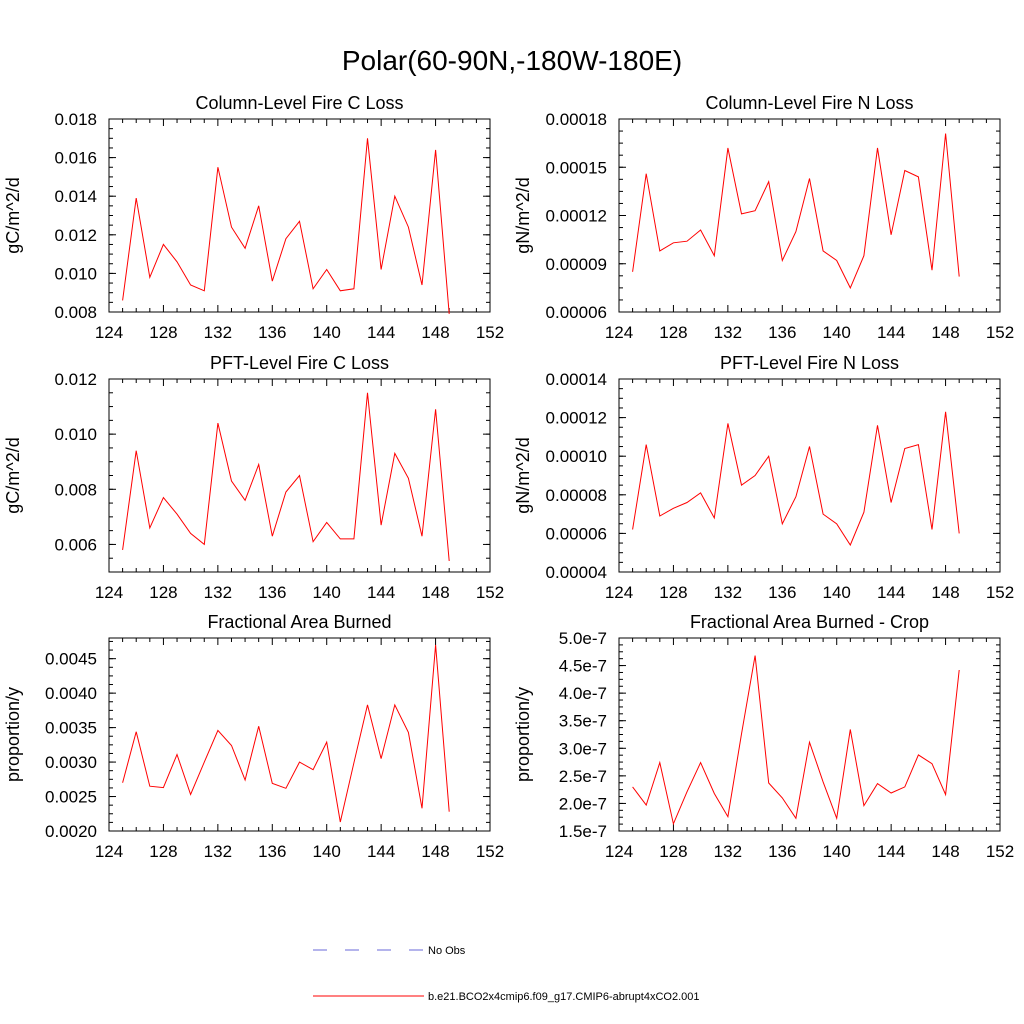 This screenshot has height=1024, width=1024. Describe the element at coordinates (75, 544) in the screenshot. I see `y-tick-label: 0.006` at that location.